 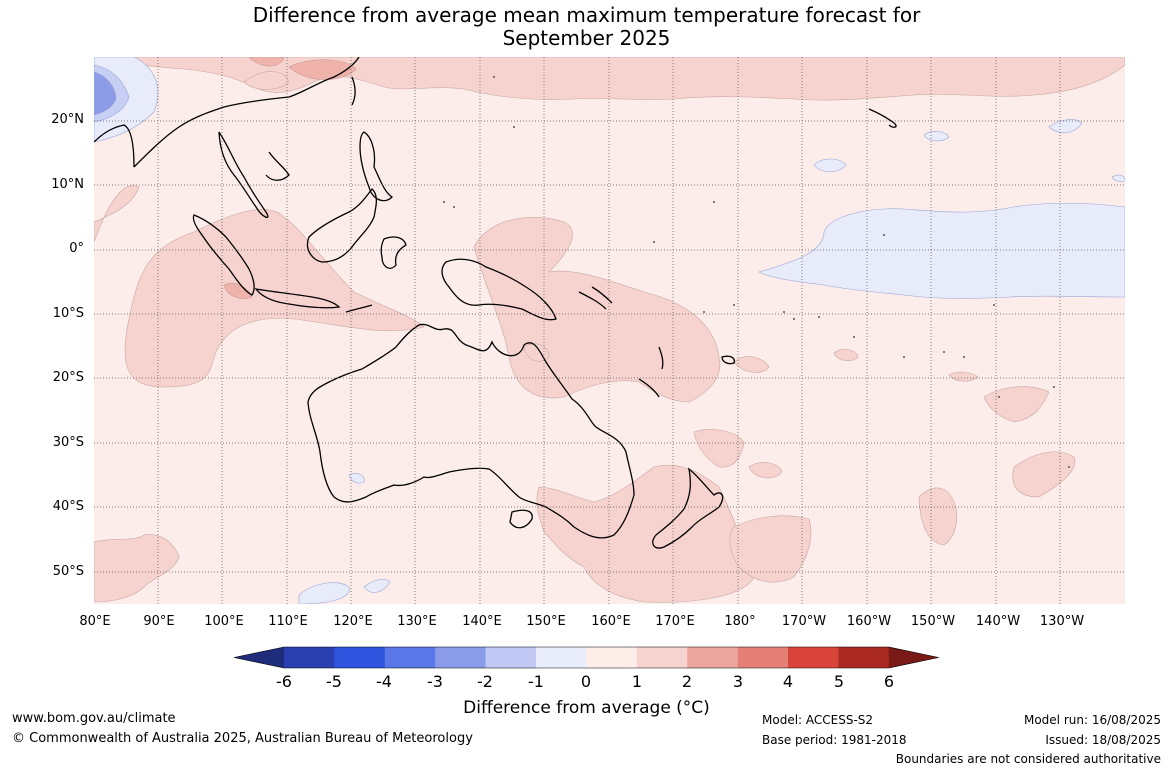 I want to click on lon-label-90e: 90°E, so click(x=159, y=621).